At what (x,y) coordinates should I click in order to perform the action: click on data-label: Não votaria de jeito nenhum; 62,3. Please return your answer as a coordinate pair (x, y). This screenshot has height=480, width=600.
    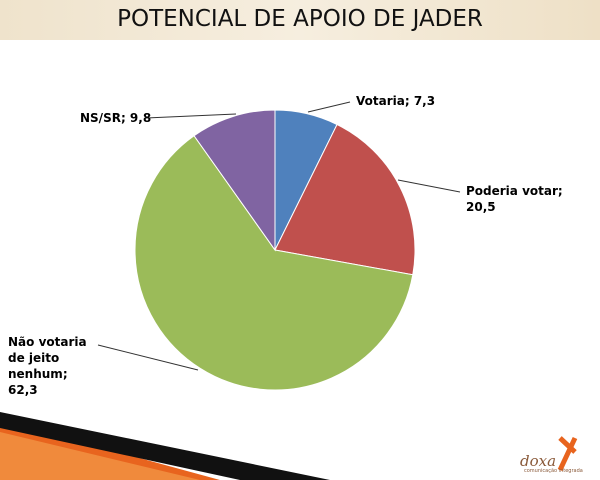
    Looking at the image, I should click on (47, 366).